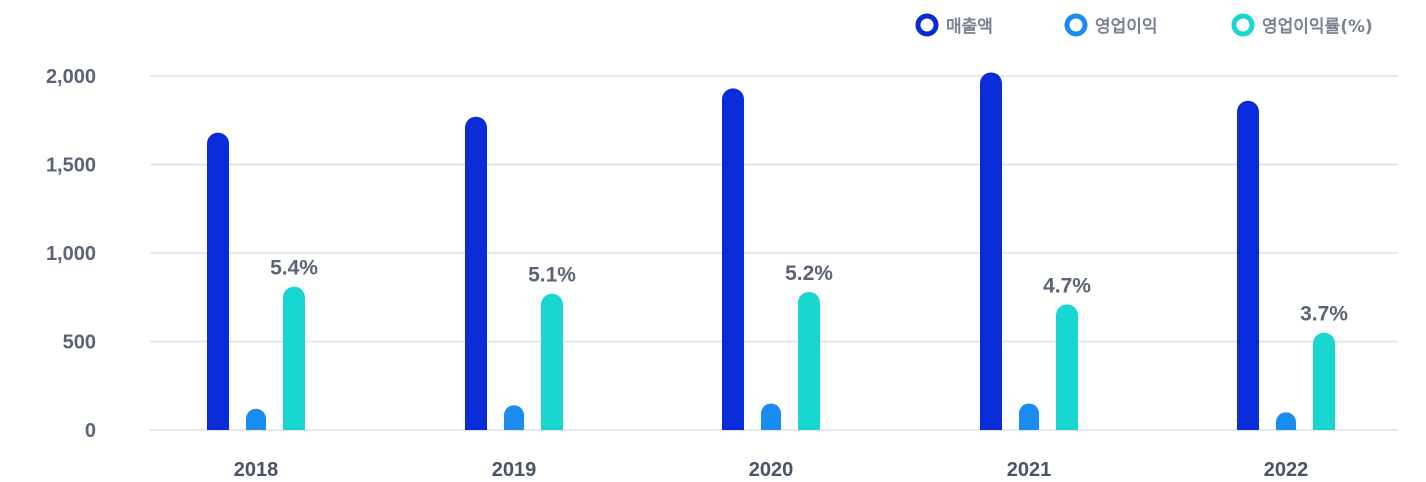 The height and width of the screenshot is (482, 1426). Describe the element at coordinates (1324, 314) in the screenshot. I see `data-label: 3.7%` at that location.